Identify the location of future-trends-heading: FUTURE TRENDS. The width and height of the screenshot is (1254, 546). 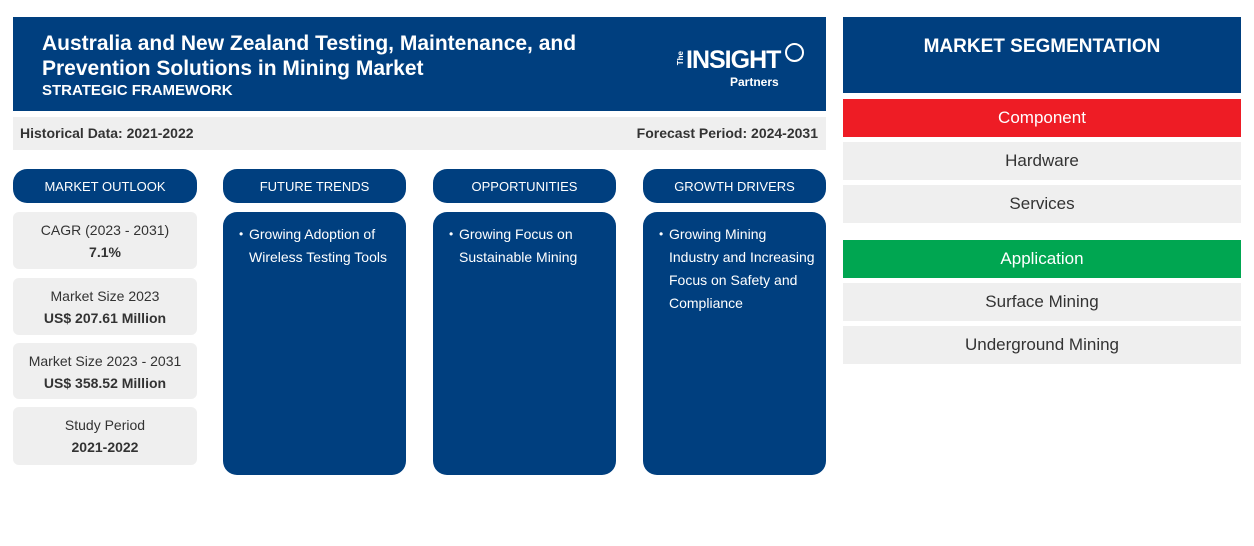
(314, 186).